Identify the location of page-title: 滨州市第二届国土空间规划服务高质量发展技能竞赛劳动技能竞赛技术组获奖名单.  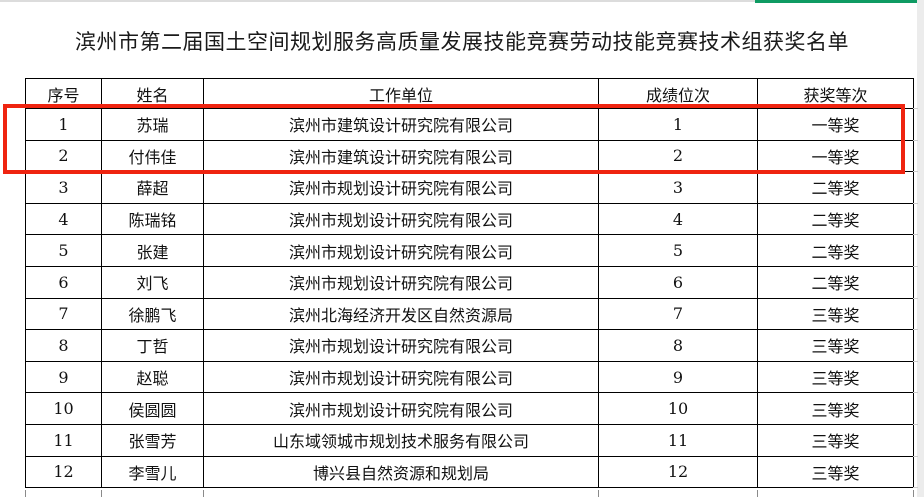
(462, 42).